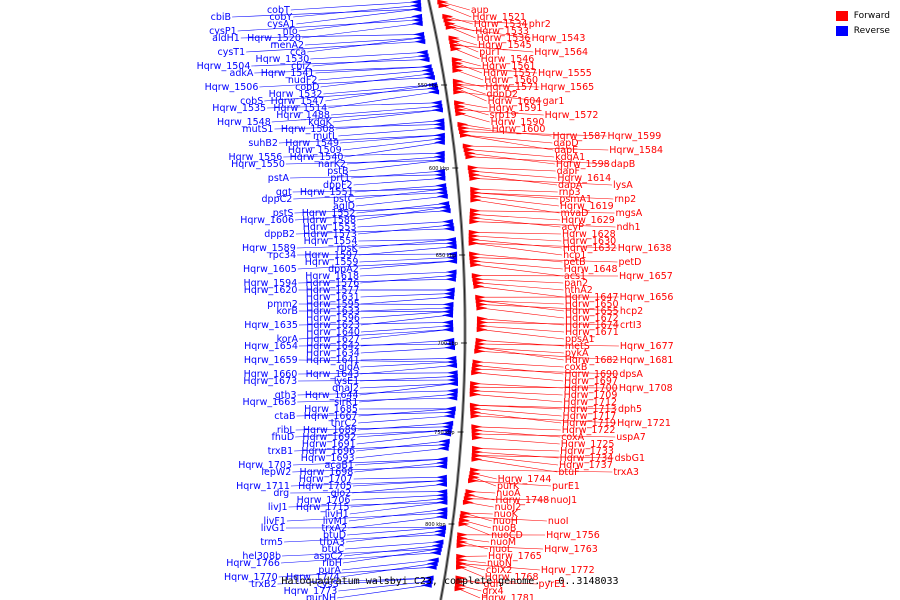 This screenshot has height=600, width=900. Describe the element at coordinates (508, 596) in the screenshot. I see `forward-gene-label: Hqrw_1781` at that location.